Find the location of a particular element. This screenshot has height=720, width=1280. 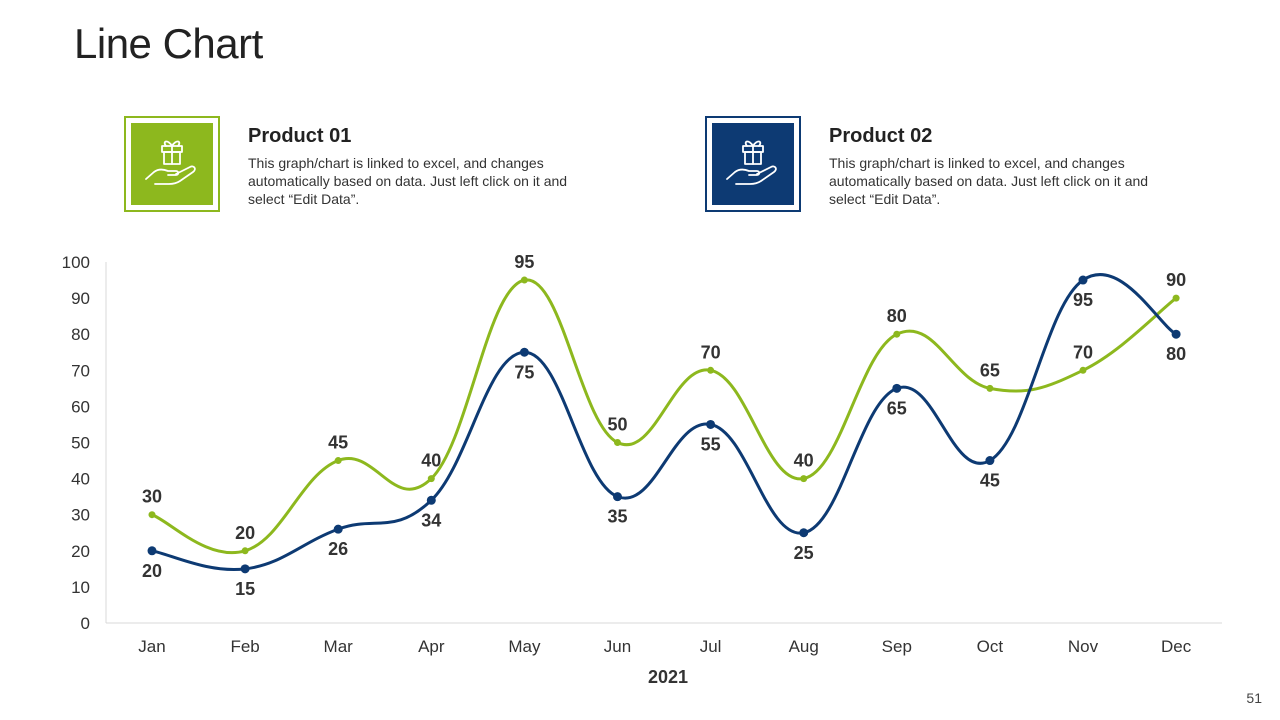

y-tick-label: 100 is located at coordinates (76, 262).